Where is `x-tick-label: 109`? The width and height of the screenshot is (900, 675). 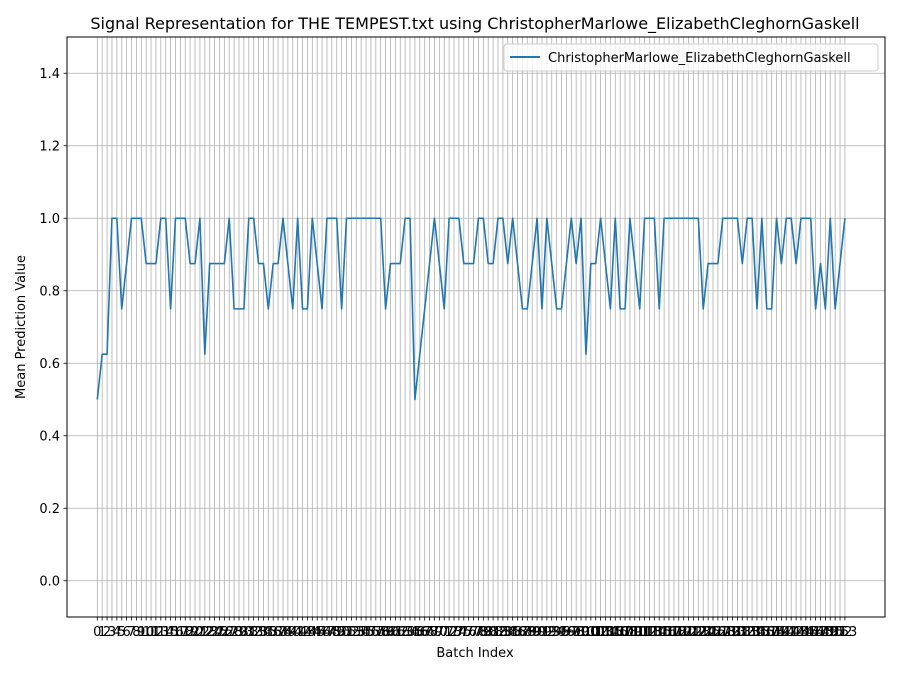 x-tick-label: 109 is located at coordinates (630, 632).